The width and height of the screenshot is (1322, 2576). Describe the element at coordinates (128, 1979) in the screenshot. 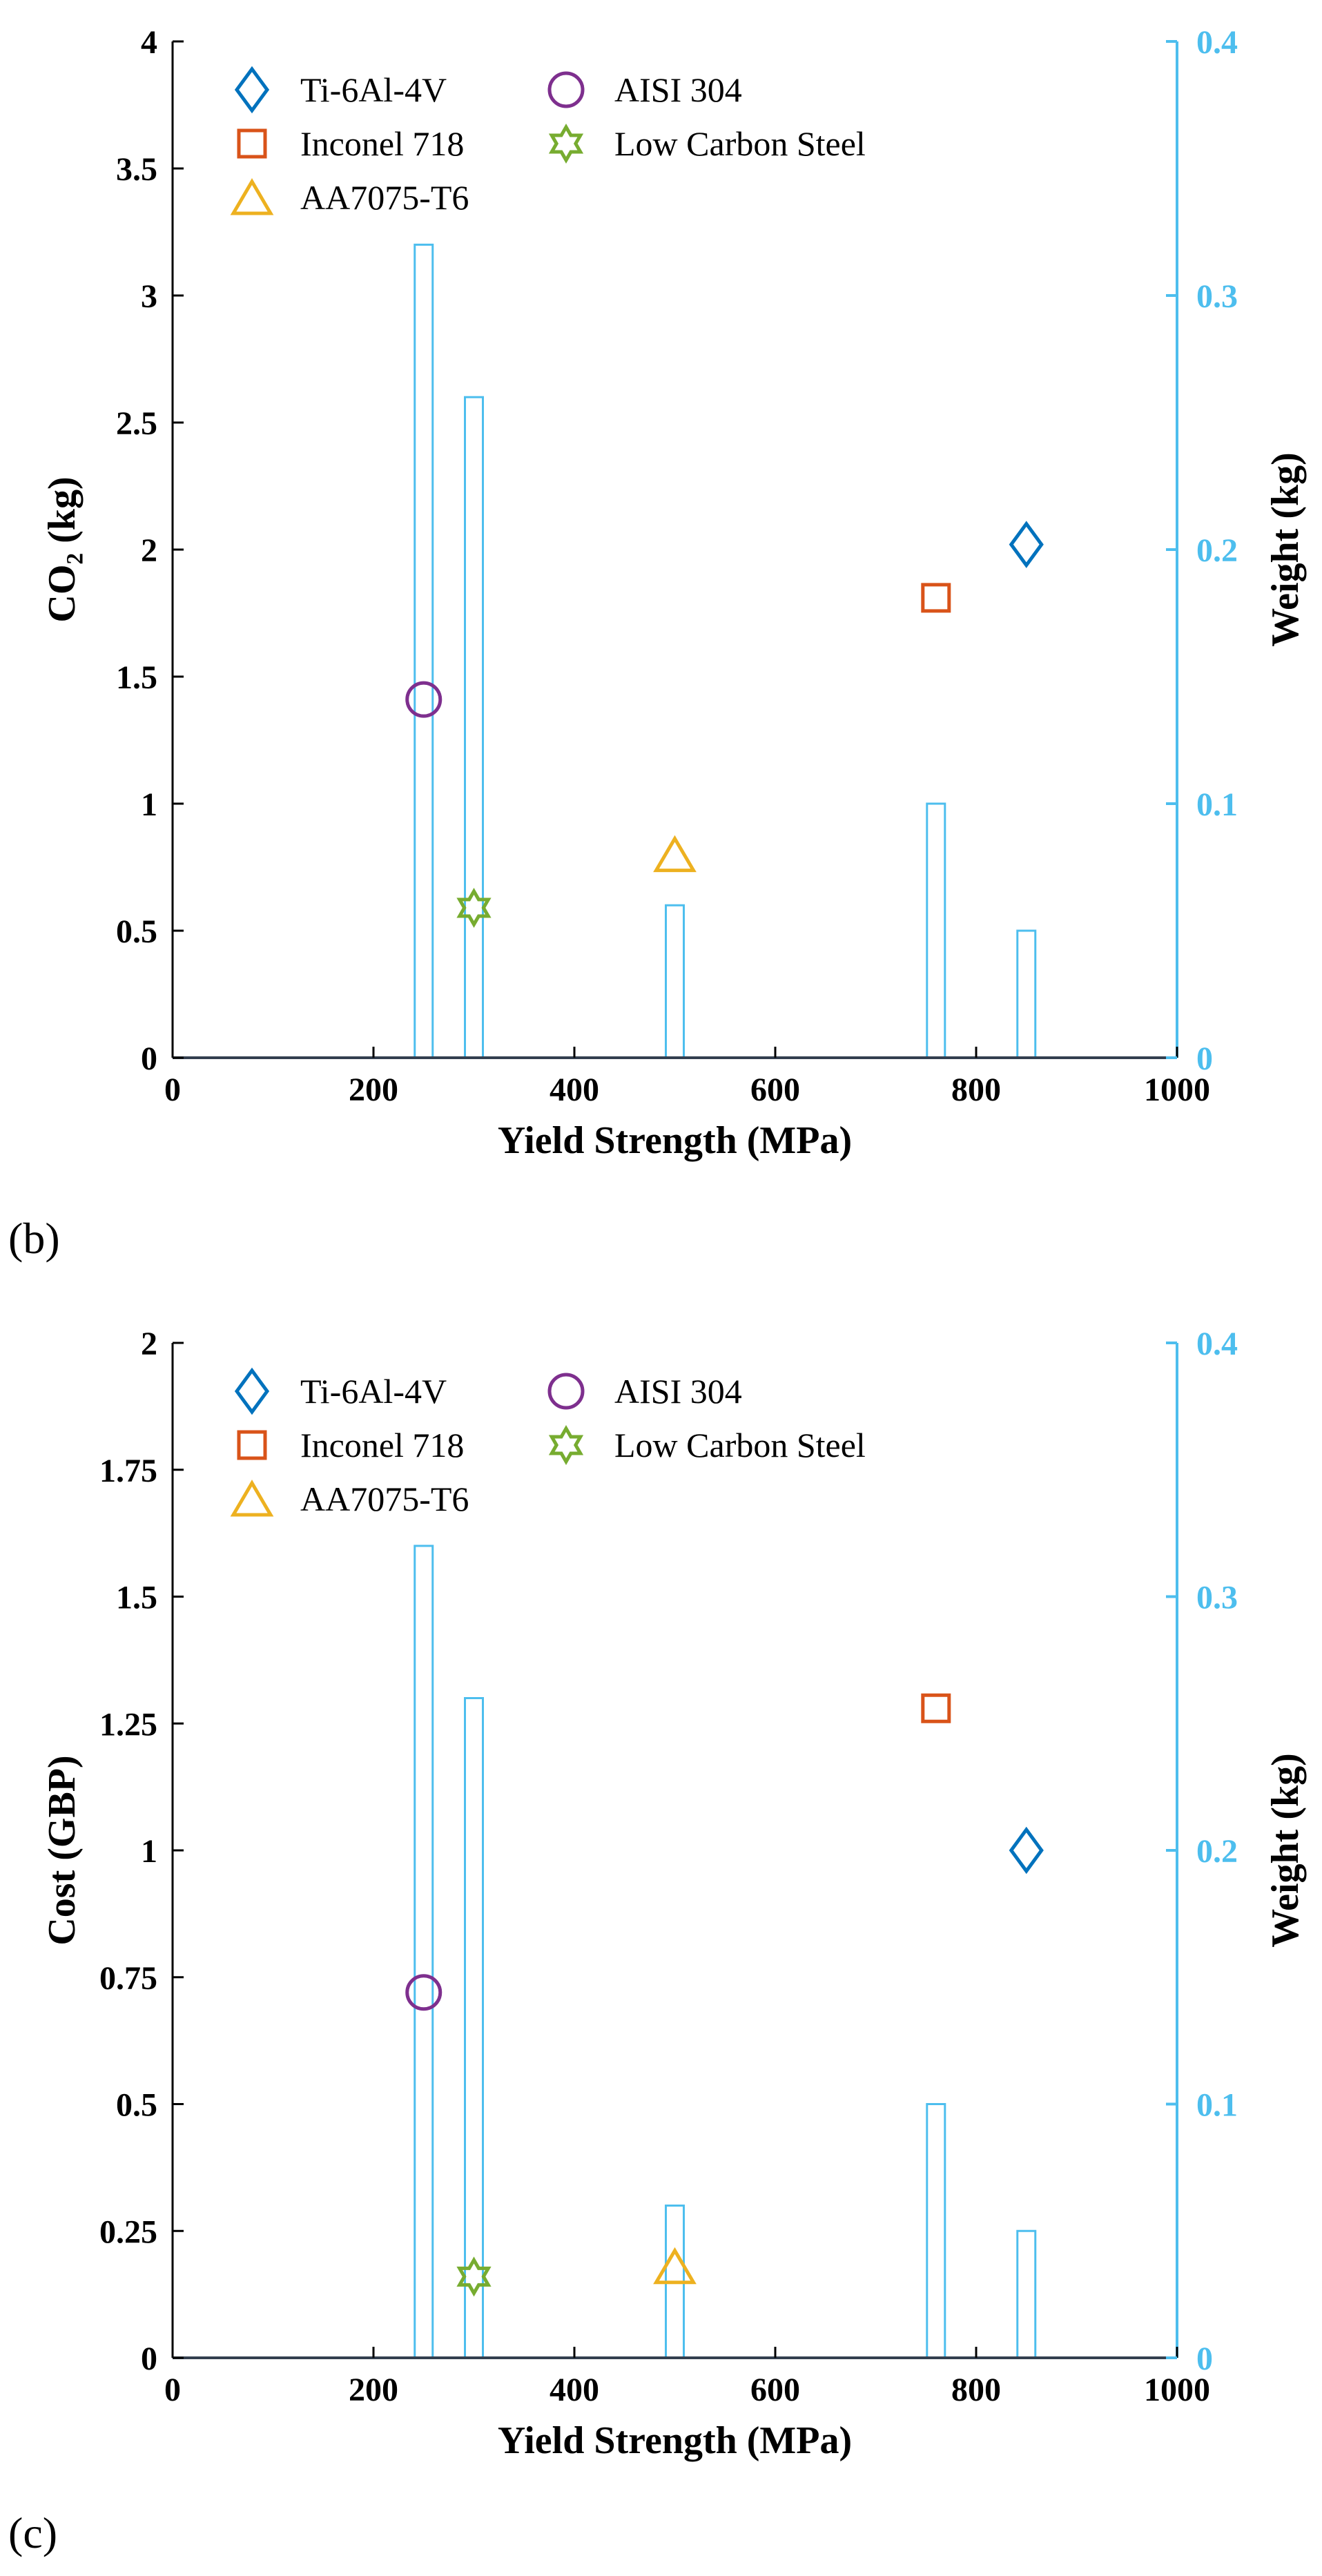

I see `left-y-tick-label: 0.75` at that location.